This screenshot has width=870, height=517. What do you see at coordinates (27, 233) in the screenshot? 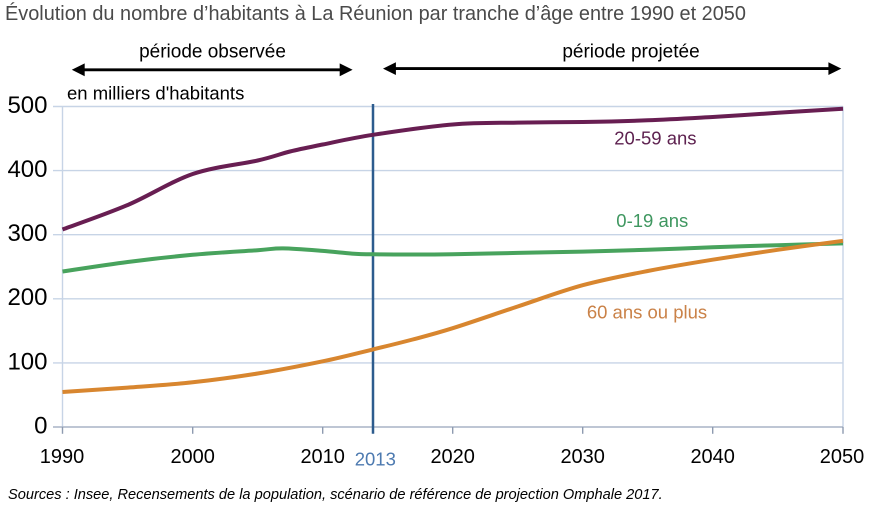
I see `svg-text: 300` at bounding box center [27, 233].